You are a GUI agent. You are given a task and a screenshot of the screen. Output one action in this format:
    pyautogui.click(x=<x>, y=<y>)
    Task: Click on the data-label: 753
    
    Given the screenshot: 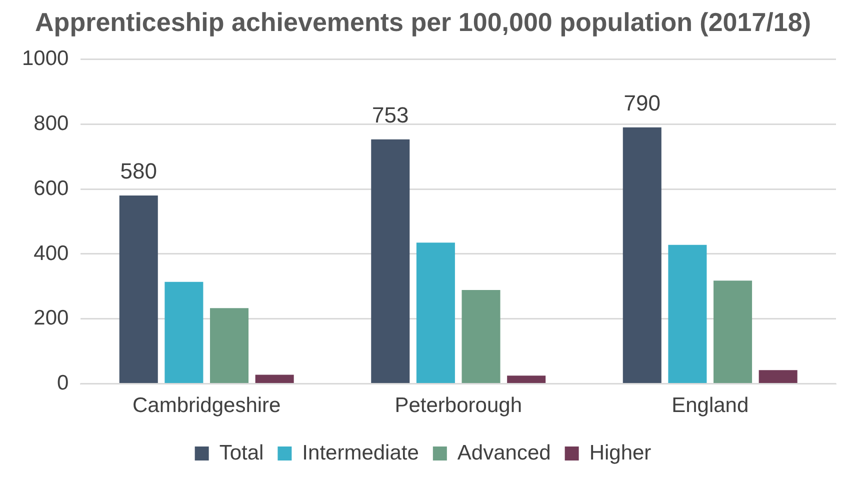 What is the action you would take?
    pyautogui.click(x=390, y=115)
    